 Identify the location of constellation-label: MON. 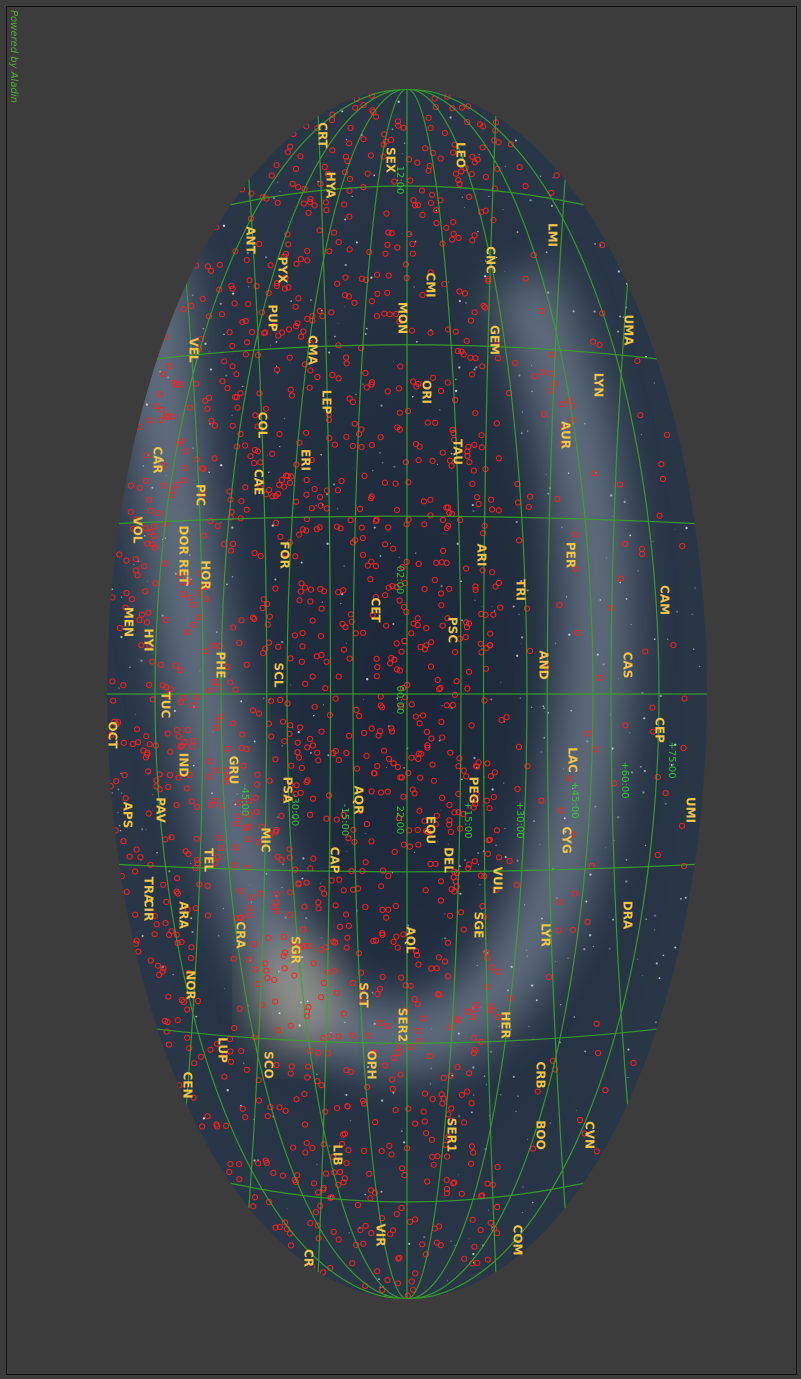
(403, 318).